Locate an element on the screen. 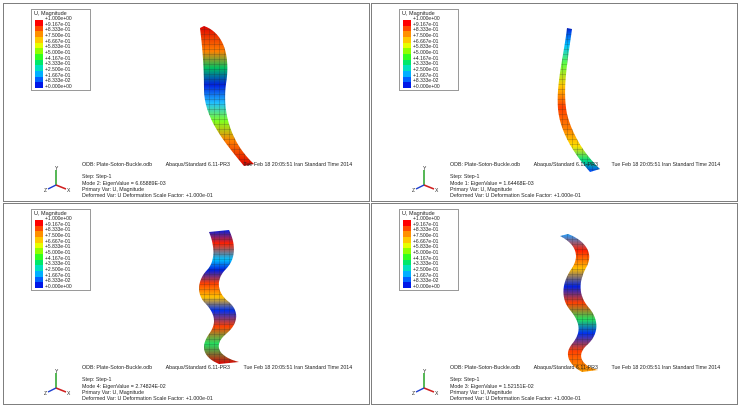 This screenshot has height=408, width=741. mode-eigenvalue: Mode 4: EigenValue = 2.74824E-02 is located at coordinates (124, 386).